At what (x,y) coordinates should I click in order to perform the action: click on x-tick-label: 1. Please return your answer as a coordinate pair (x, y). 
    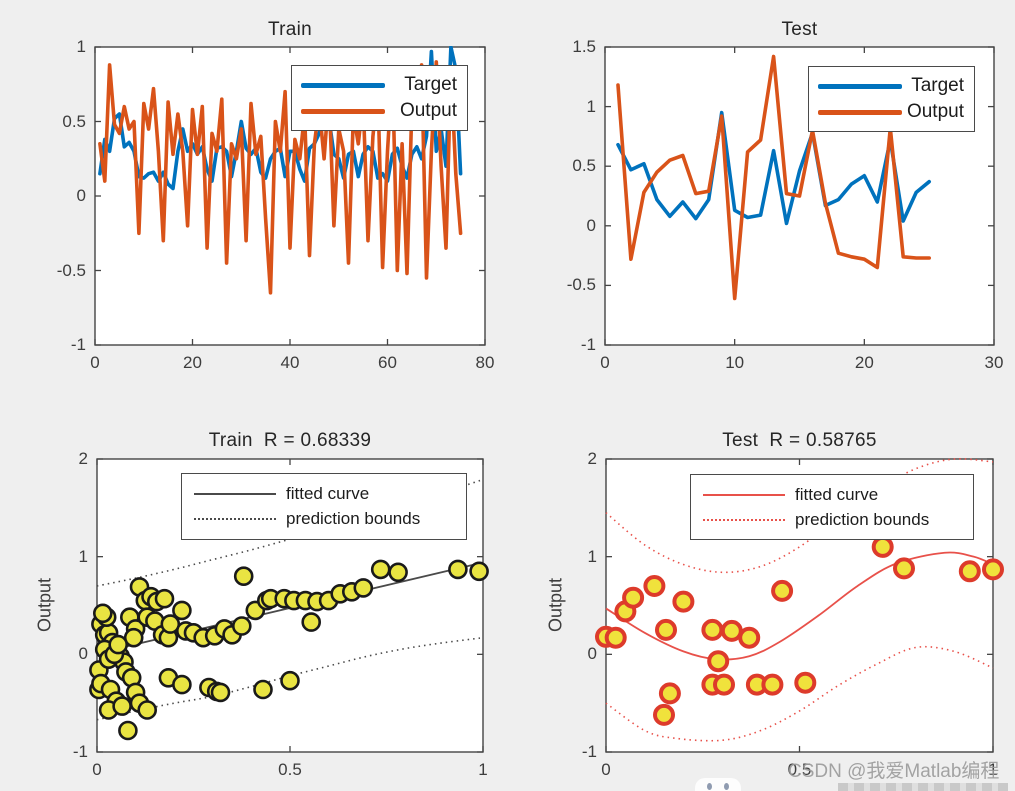
    Looking at the image, I should click on (483, 769).